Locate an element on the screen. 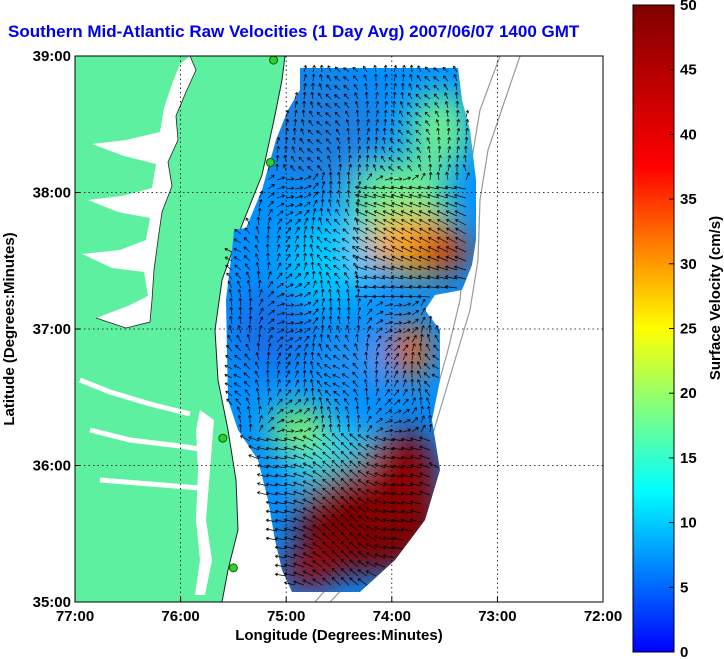  sound-water is located at coordinates (204, 502).